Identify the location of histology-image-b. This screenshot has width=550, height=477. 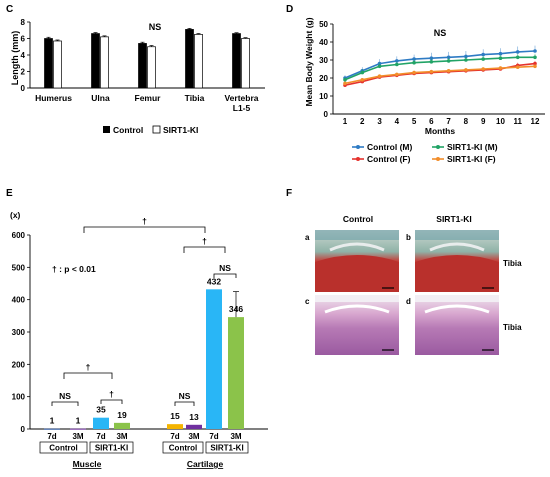
(457, 261).